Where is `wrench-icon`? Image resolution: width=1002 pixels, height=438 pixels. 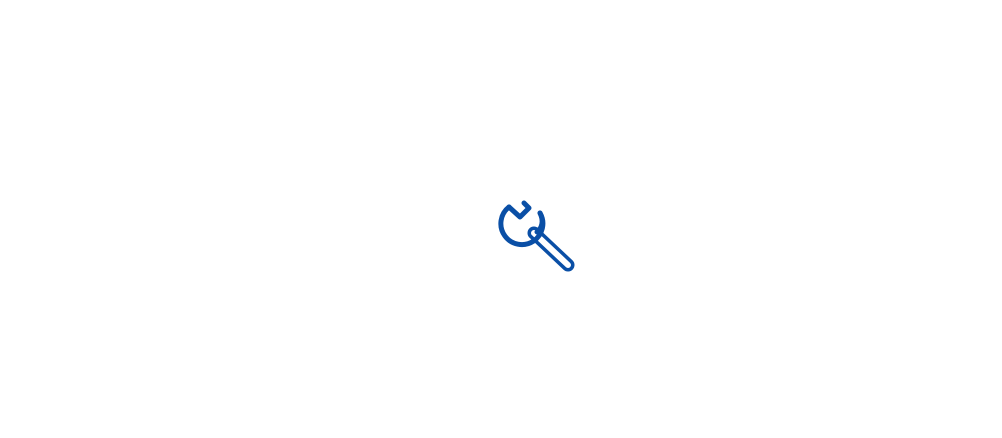
wrench-icon is located at coordinates (541, 234).